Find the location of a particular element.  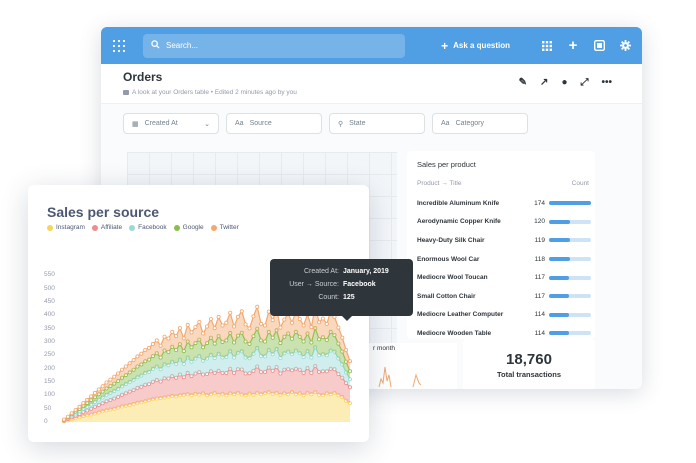

table-row: Heavy-Duty Silk Chair 119 is located at coordinates (506, 240).